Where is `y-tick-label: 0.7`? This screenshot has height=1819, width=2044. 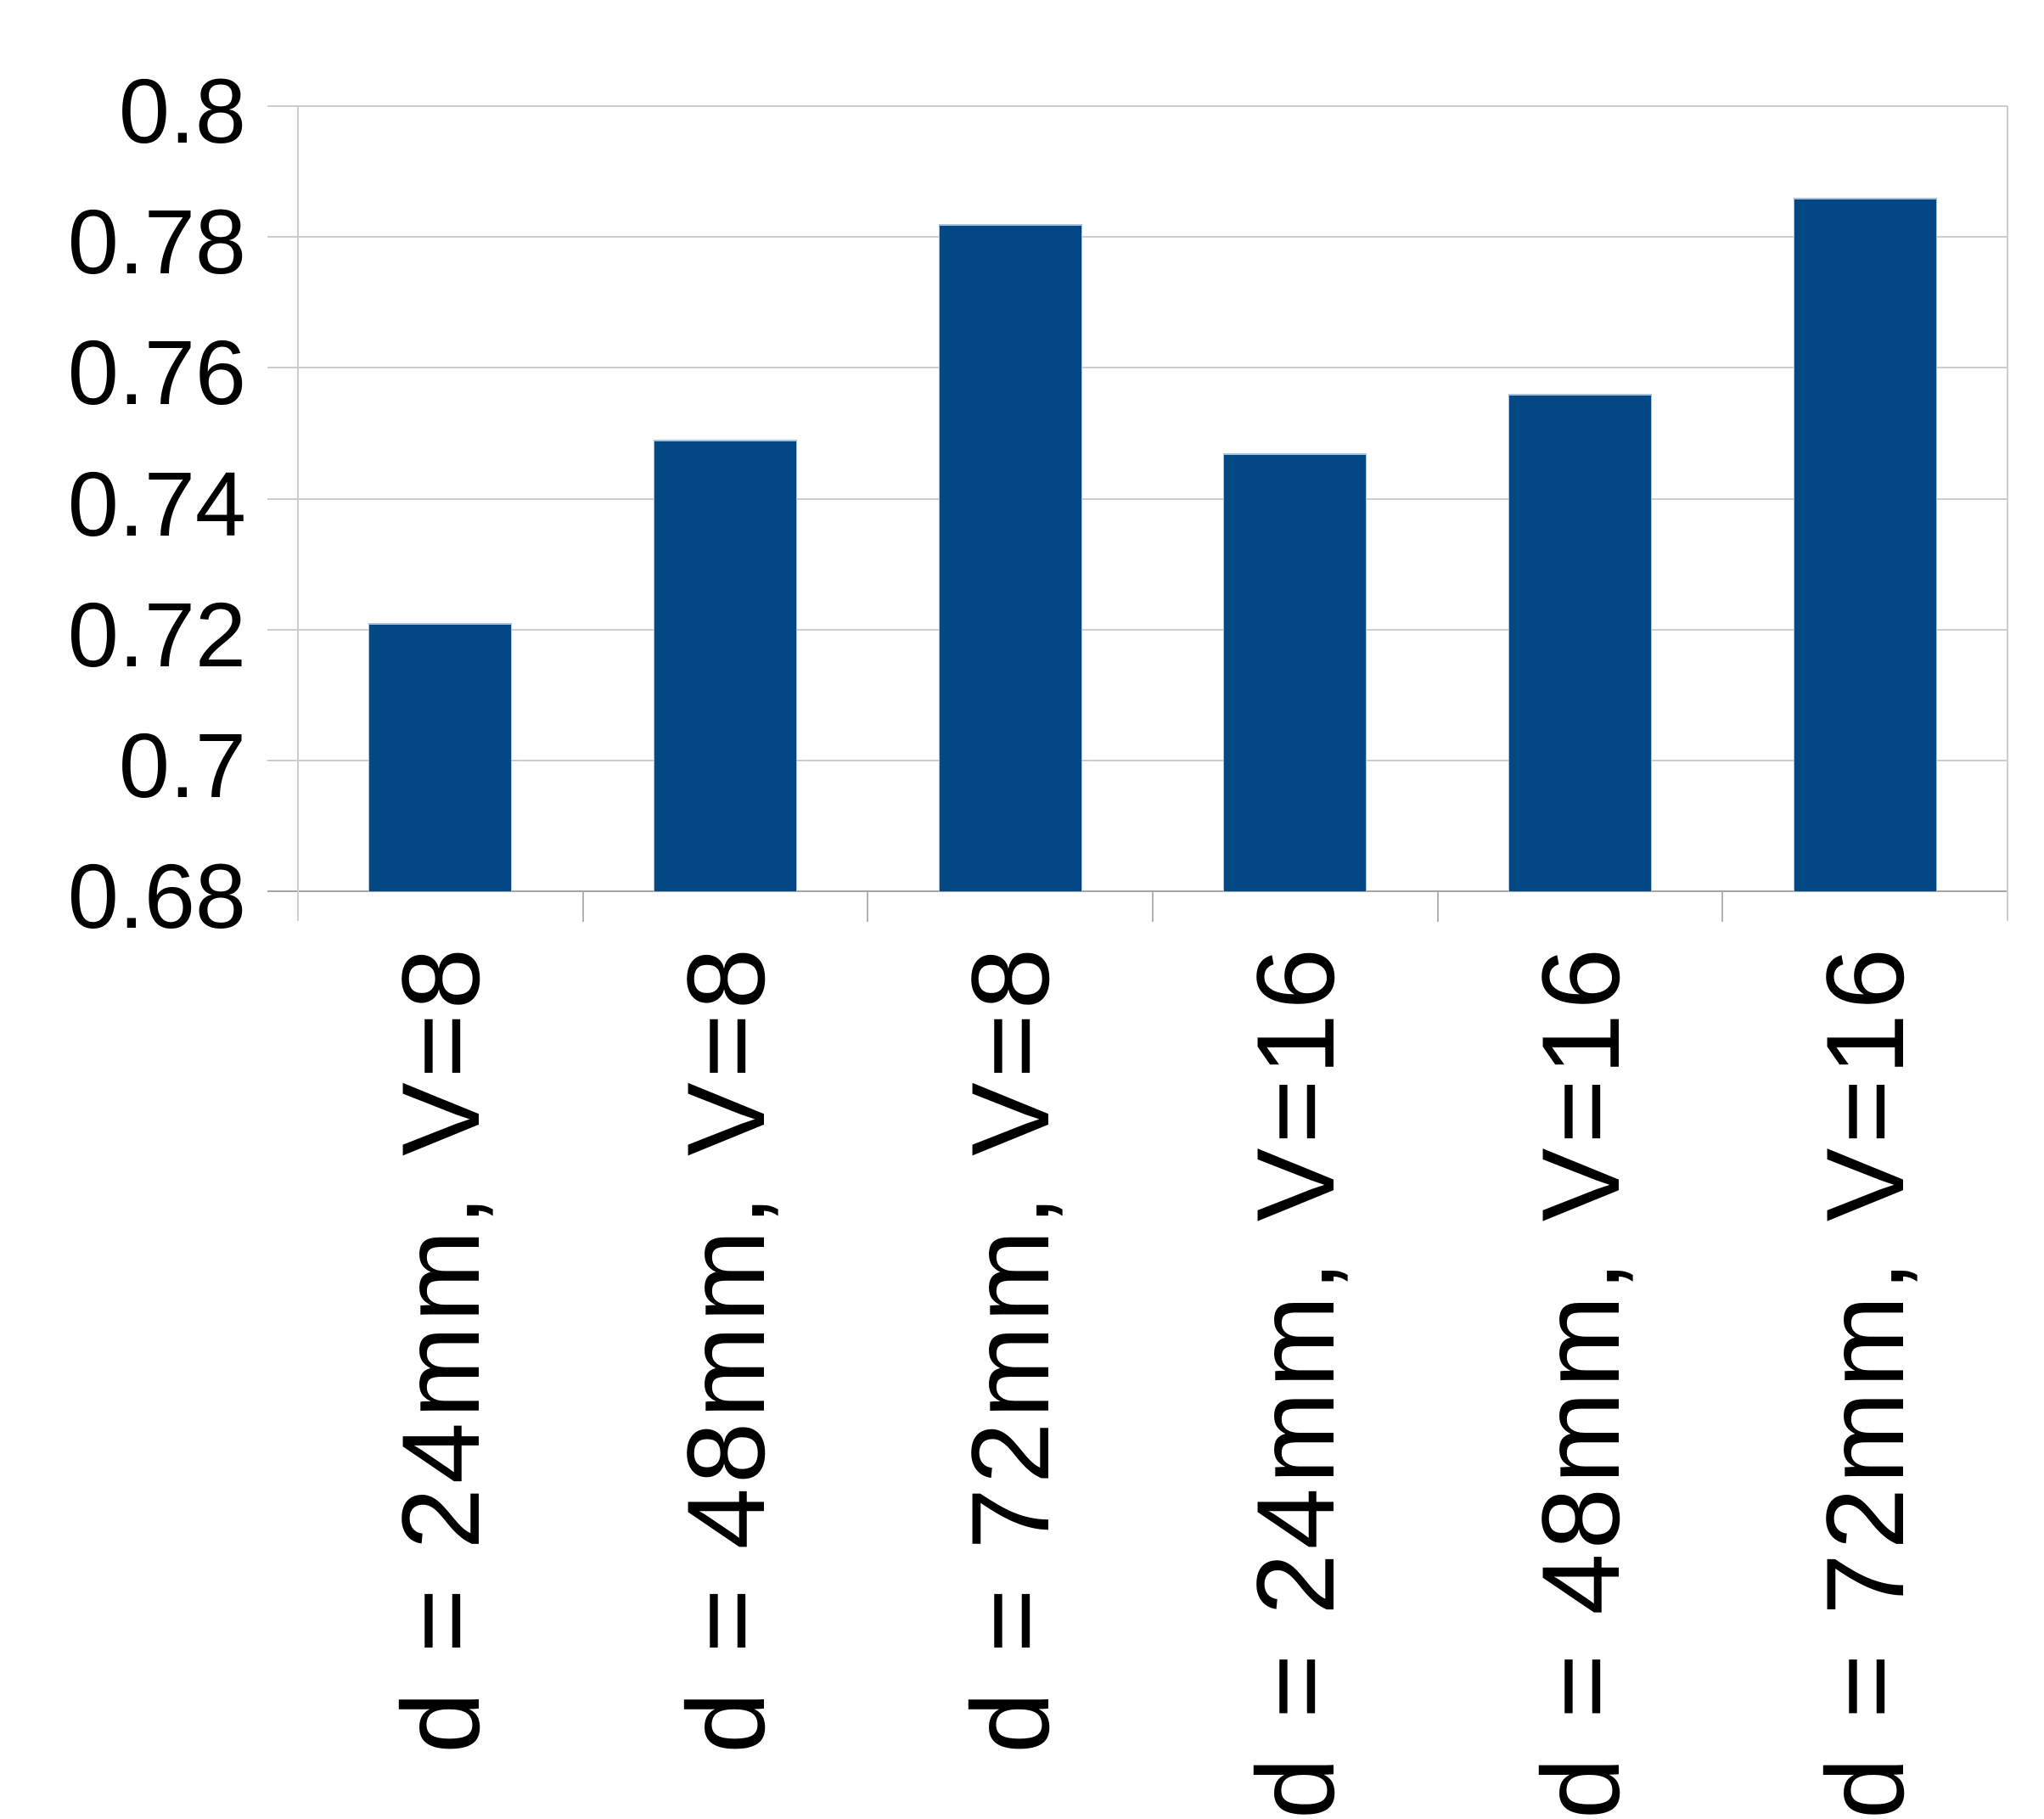
y-tick-label: 0.7 is located at coordinates (182, 765).